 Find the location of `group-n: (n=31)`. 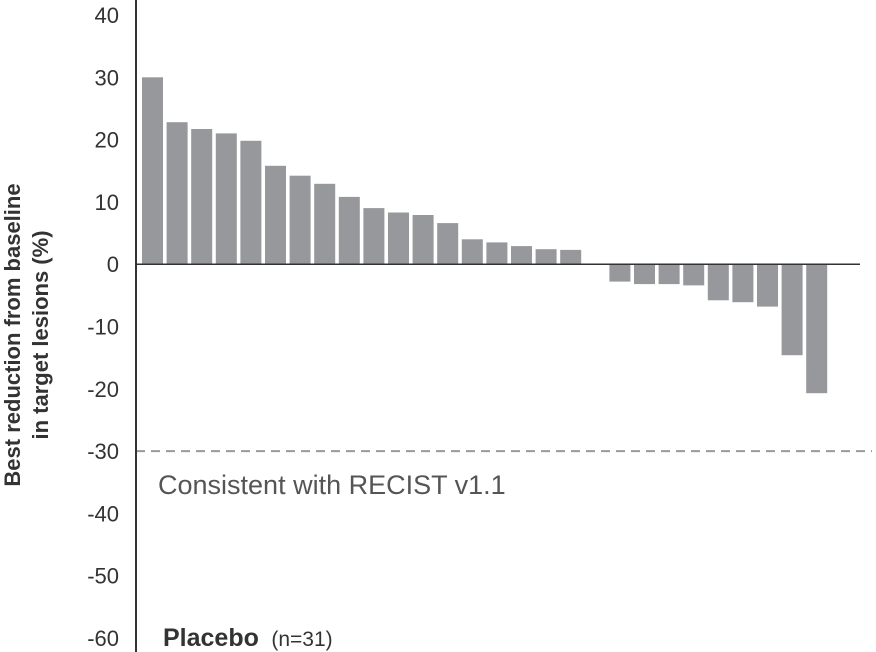

group-n: (n=31) is located at coordinates (301, 639).